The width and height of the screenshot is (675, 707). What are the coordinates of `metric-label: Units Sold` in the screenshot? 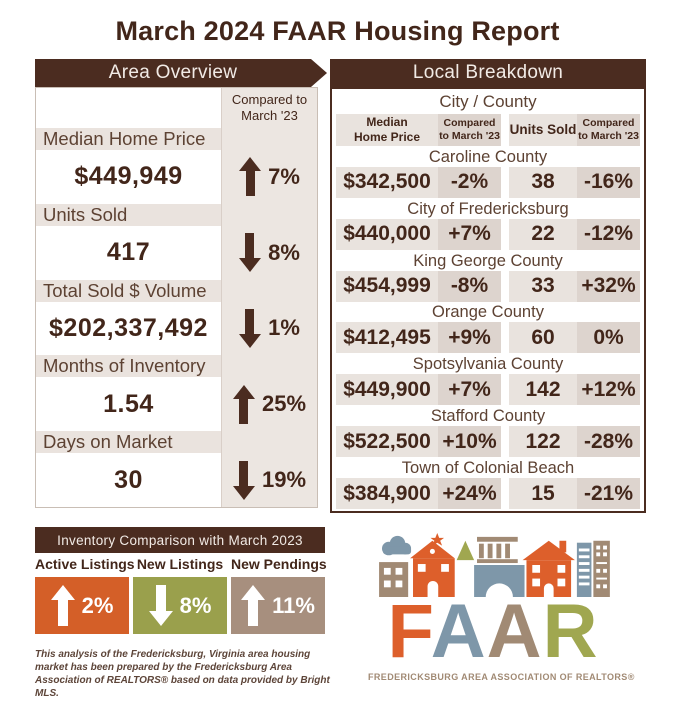 It's located at (128, 214).